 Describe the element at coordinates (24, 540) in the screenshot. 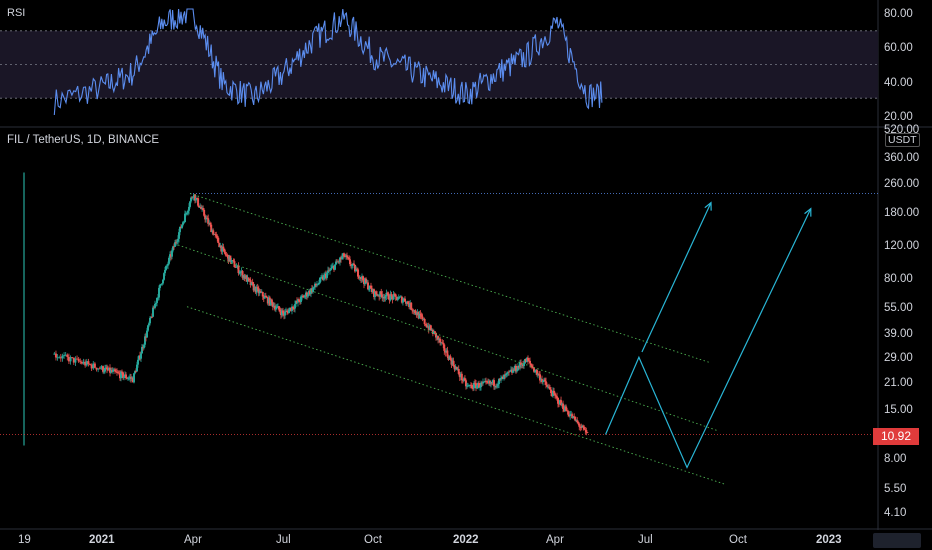

I see `x-label-19: 19` at that location.